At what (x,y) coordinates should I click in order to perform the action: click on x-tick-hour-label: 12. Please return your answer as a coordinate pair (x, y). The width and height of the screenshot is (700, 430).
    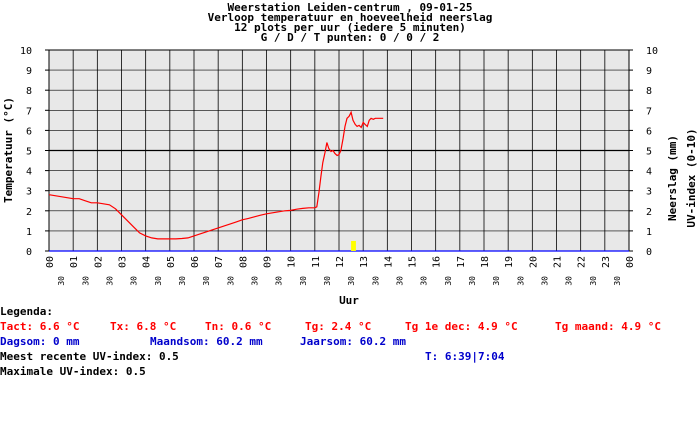
    Looking at the image, I should click on (340, 262).